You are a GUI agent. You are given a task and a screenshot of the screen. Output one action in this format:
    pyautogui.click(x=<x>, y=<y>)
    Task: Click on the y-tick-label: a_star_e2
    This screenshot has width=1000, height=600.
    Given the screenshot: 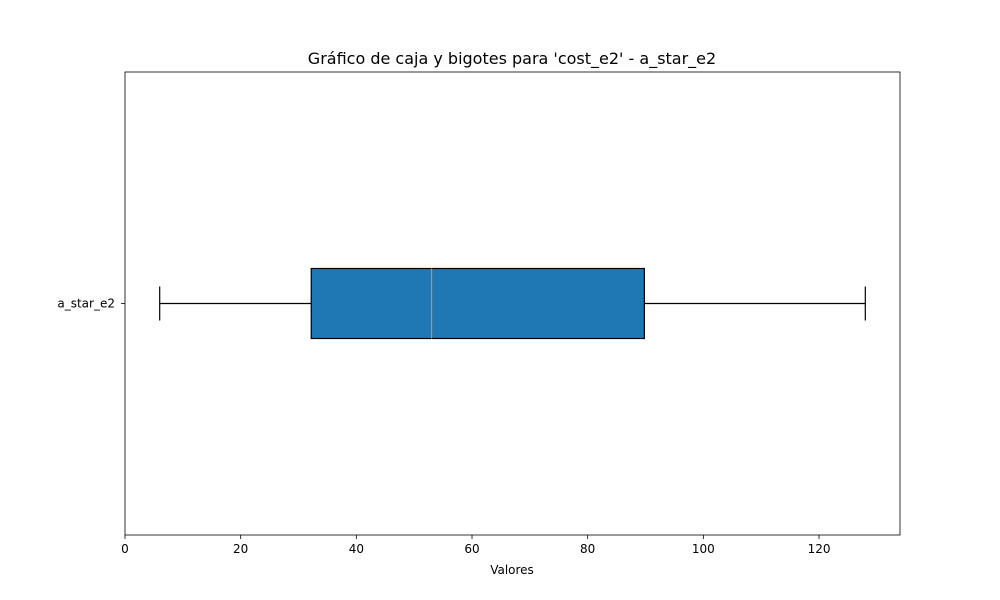 What is the action you would take?
    pyautogui.click(x=86, y=304)
    